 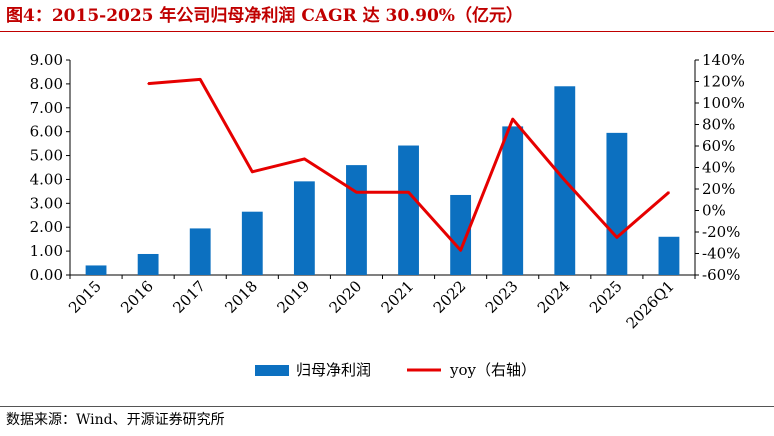 I want to click on x-axis-tick-label: 2024, so click(x=554, y=297).